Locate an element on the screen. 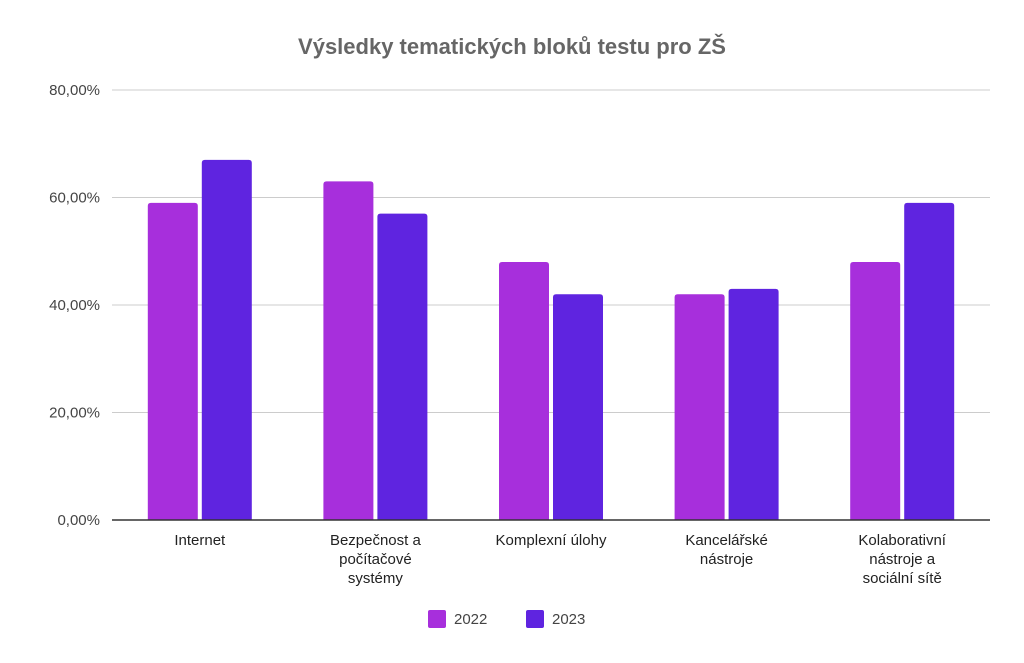  legend: 2022 2023 is located at coordinates (506, 619).